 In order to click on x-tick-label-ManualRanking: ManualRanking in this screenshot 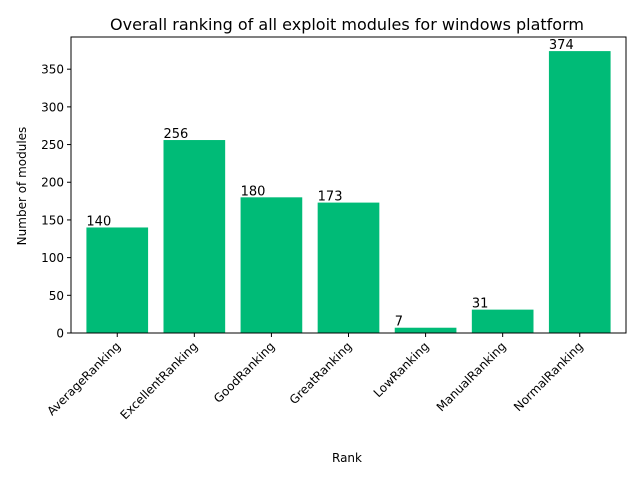, I will do `click(471, 376)`.